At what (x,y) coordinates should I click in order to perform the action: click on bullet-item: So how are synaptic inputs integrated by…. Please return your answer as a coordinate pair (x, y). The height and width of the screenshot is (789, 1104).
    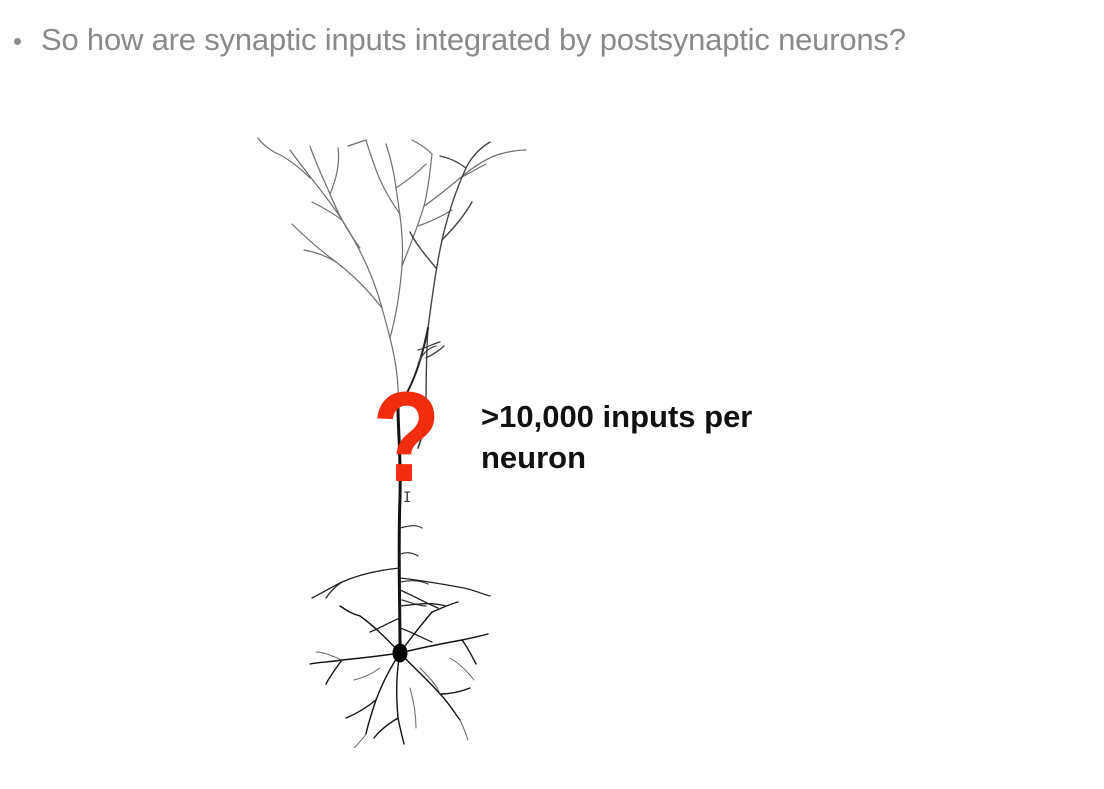
    Looking at the image, I should click on (460, 40).